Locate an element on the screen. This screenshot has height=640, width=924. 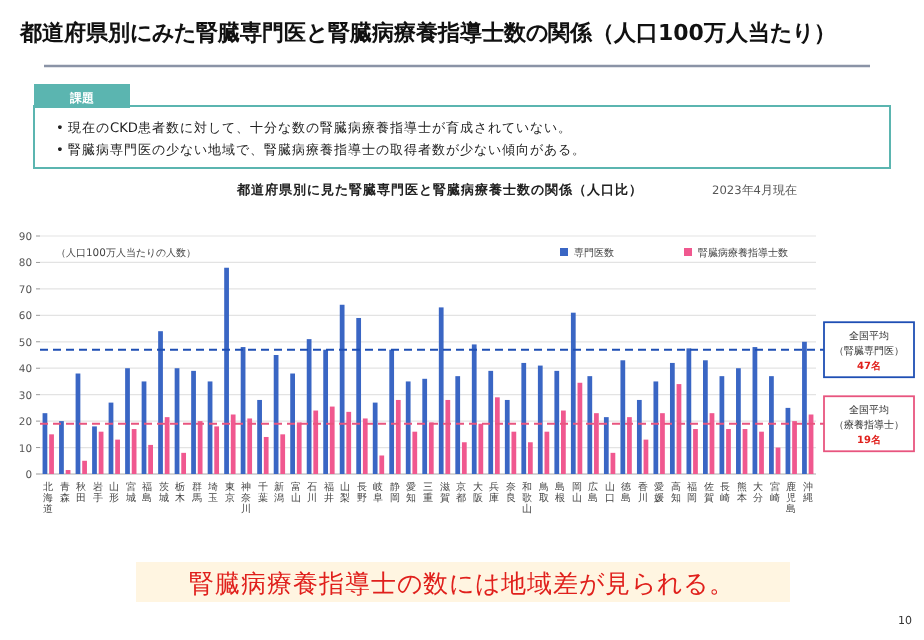
chart-title: 都道府県別にみた腎臓専門医と腎臓病療養指導士数の関係（人口100万人当たり） is located at coordinates (427, 33).